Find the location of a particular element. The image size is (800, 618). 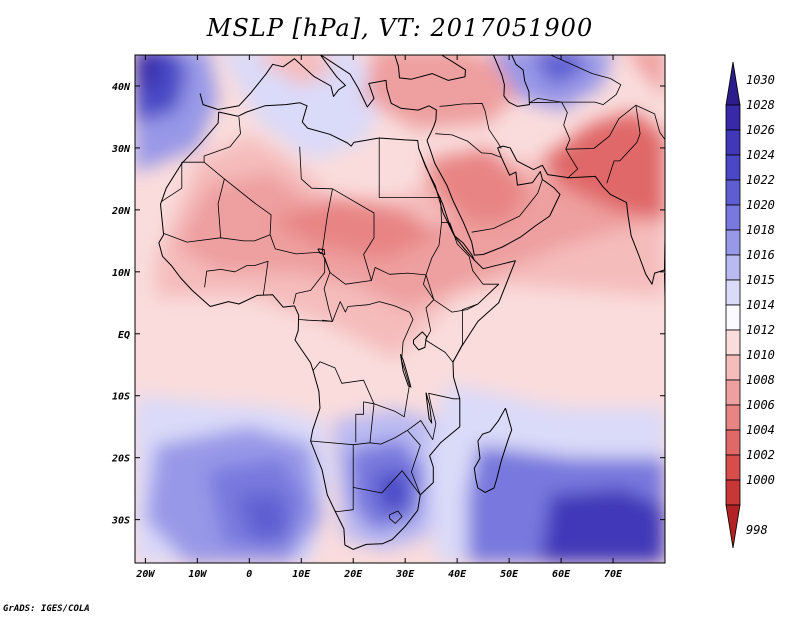

colorbar-label: 1016 is located at coordinates (760, 255).